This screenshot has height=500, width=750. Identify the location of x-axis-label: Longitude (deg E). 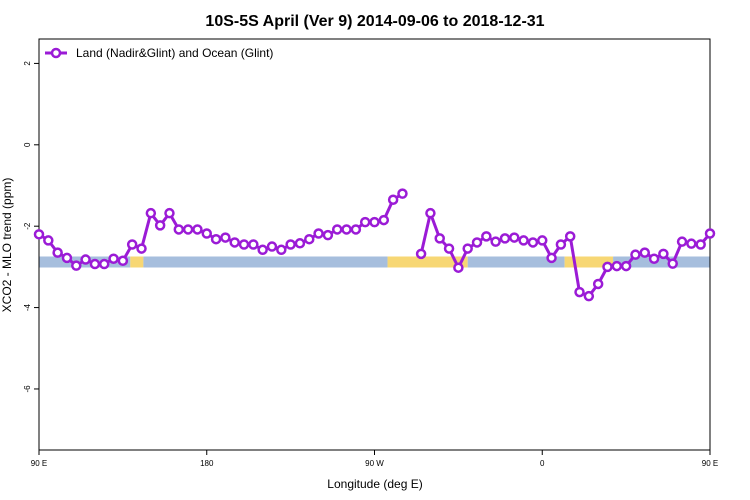
(374, 484).